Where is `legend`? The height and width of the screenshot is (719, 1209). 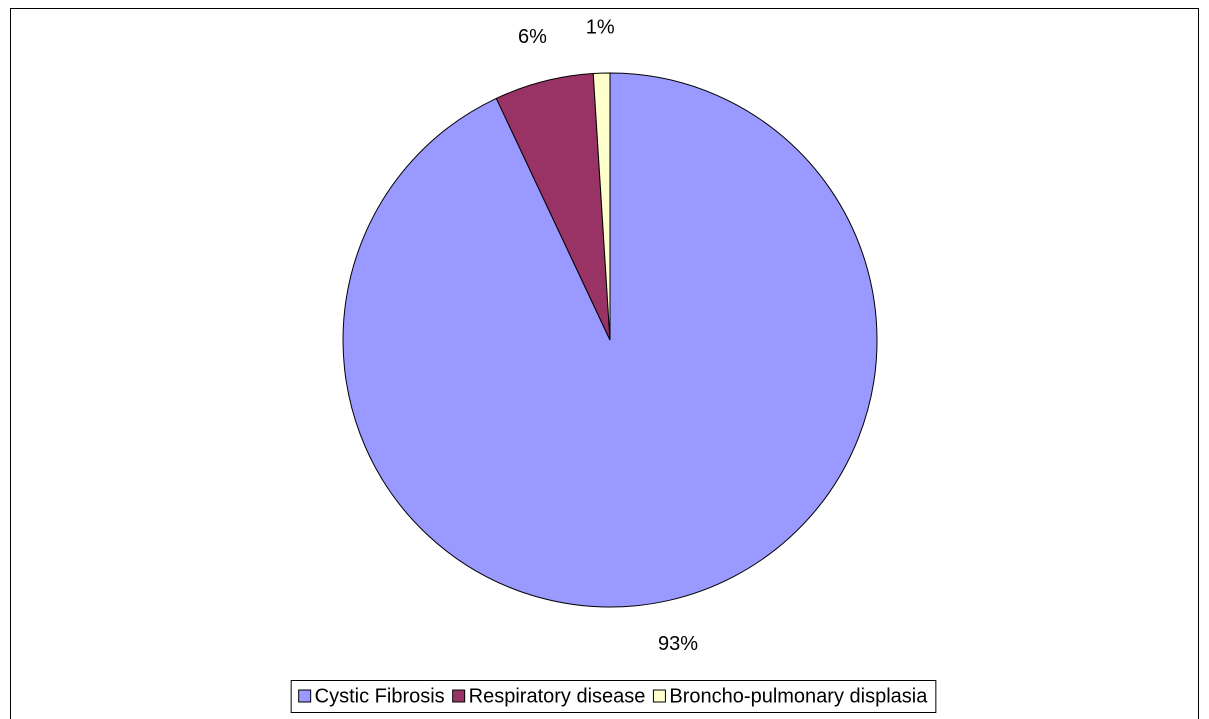
legend is located at coordinates (613, 696).